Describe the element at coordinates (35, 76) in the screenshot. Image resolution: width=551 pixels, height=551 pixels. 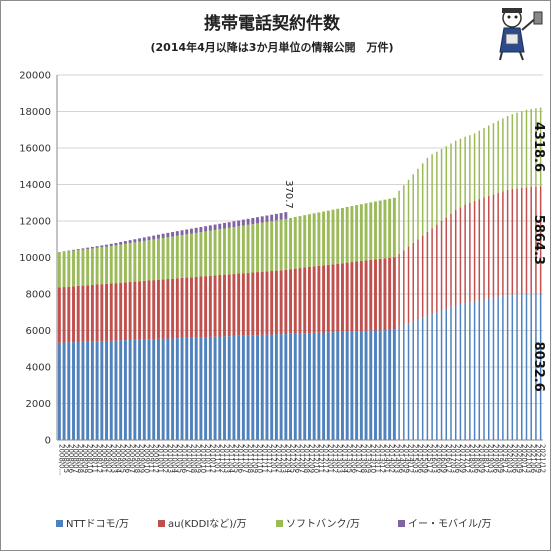
I see `y-tick-label: 20000` at that location.